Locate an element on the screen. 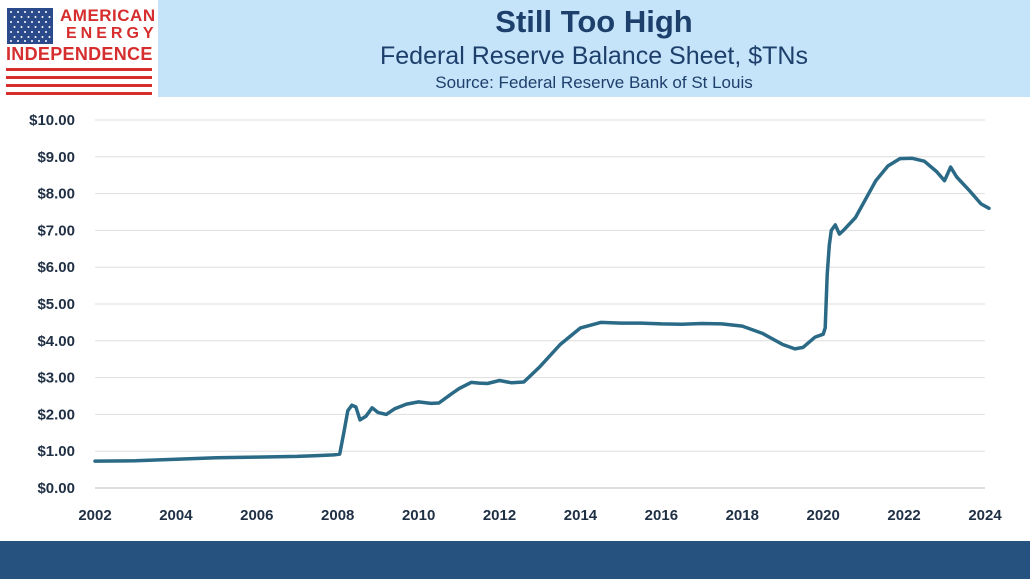  y-tick-label: $4.00 is located at coordinates (56, 341).